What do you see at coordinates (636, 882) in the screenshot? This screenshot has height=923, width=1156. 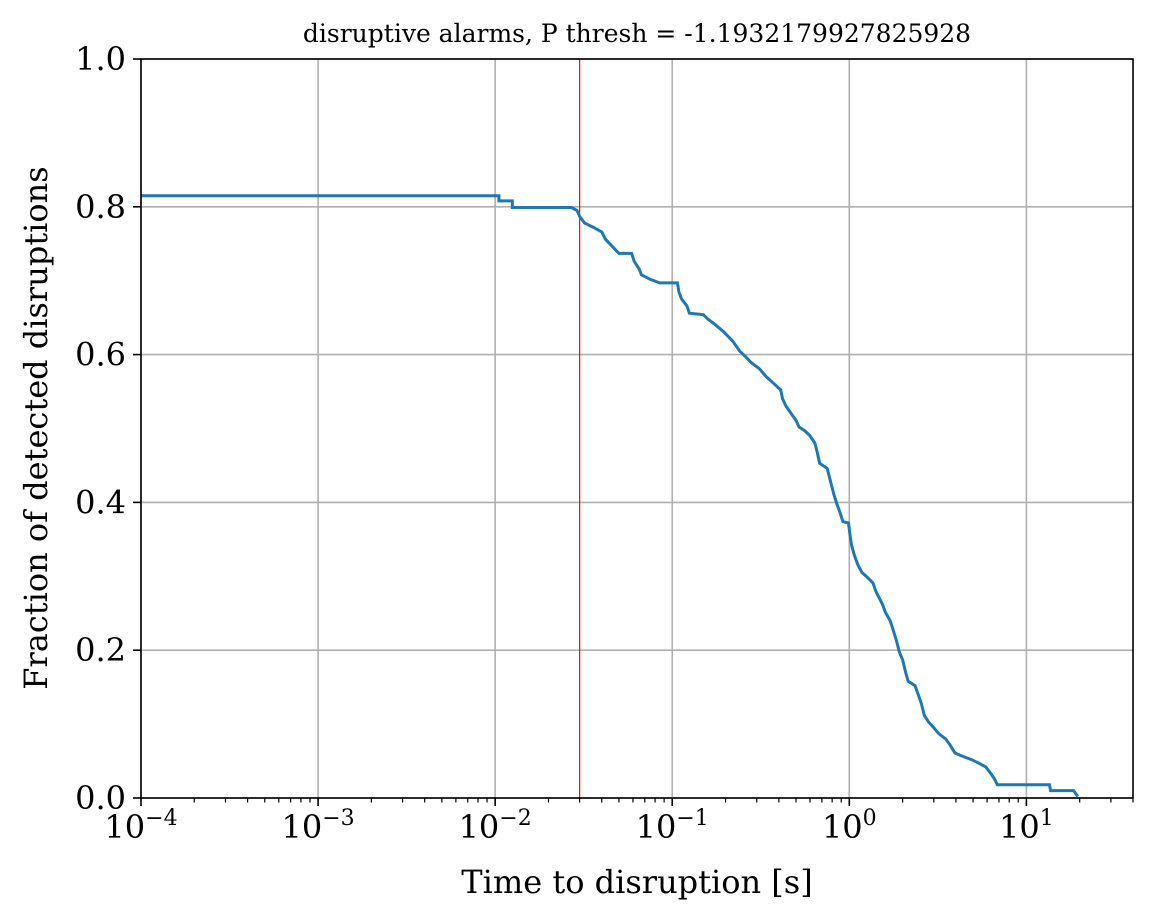 I see `x-axis-label: Time to disruption [s]` at bounding box center [636, 882].